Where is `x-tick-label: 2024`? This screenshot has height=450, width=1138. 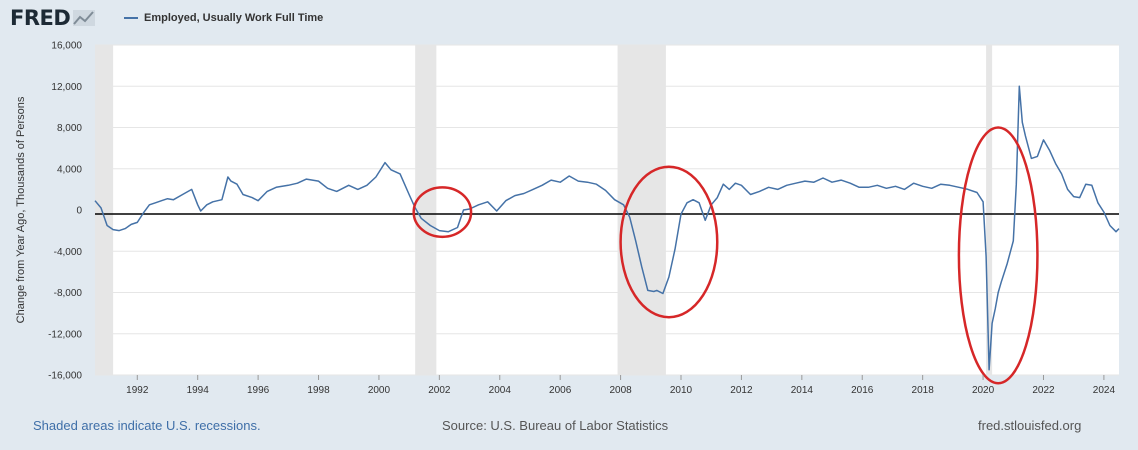 x-tick-label: 2024 is located at coordinates (1104, 390).